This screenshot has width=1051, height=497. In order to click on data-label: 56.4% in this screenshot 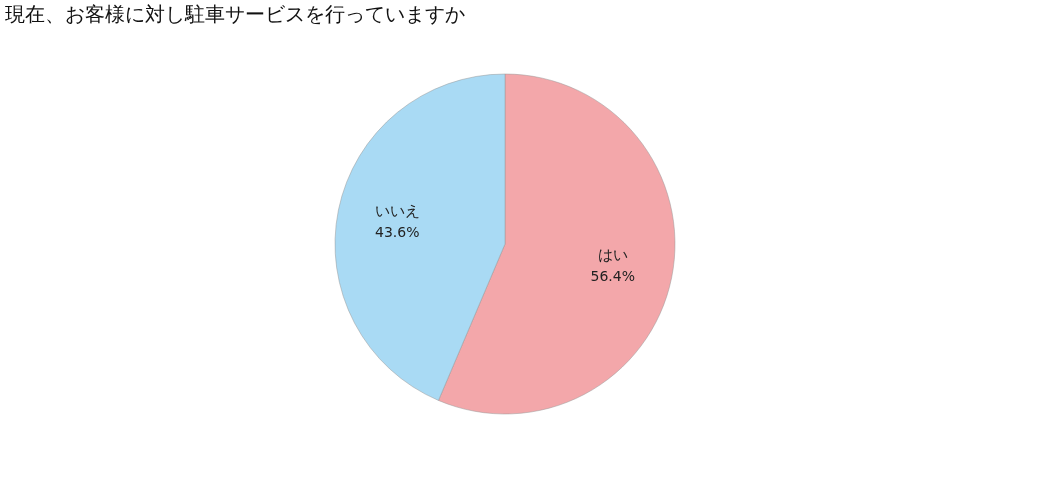, I will do `click(613, 275)`.